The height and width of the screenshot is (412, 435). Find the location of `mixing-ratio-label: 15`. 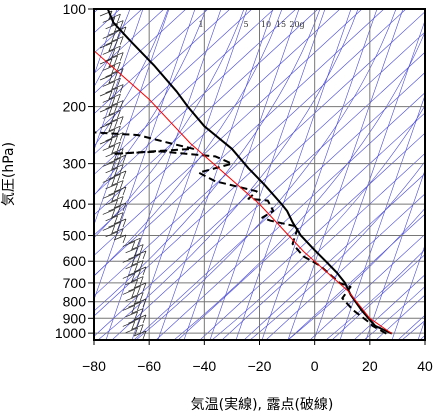

mixing-ratio-label: 15 is located at coordinates (281, 24).